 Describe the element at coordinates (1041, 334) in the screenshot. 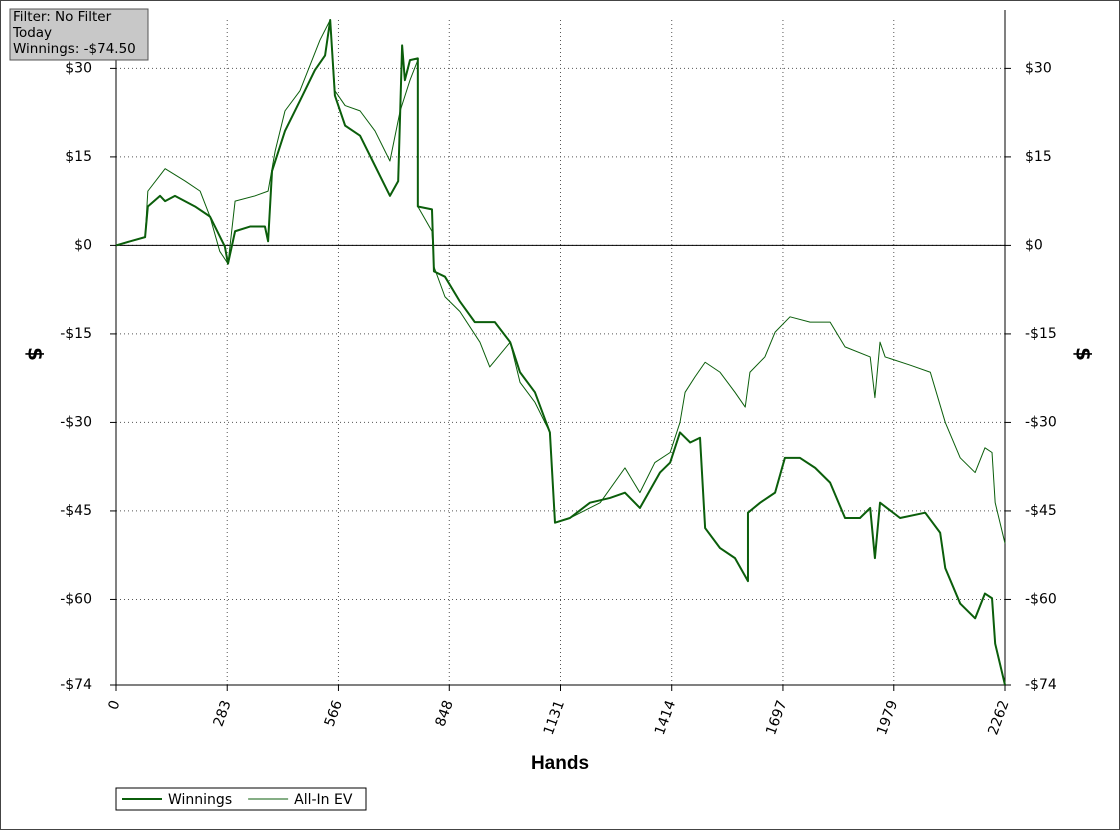

I see `y2-tick-label: -$15` at that location.